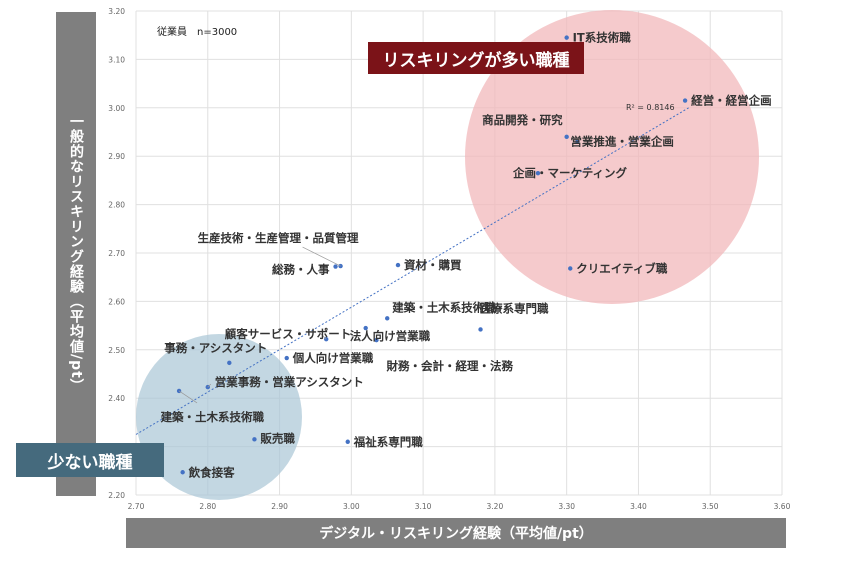 This screenshot has width=846, height=570. I want to click on y-tick-label: 2.40, so click(116, 398).